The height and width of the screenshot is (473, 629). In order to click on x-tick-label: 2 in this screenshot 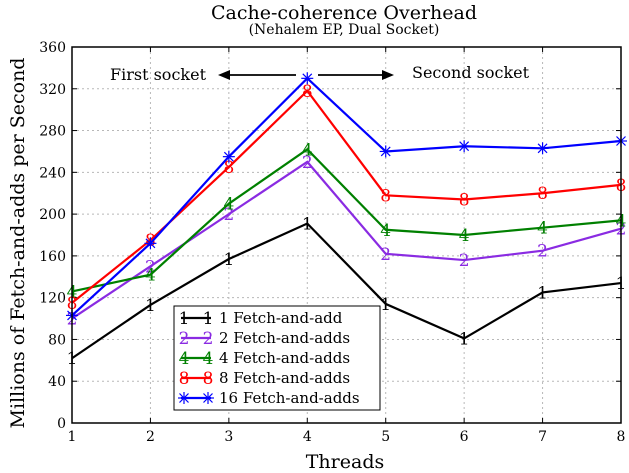, I will do `click(150, 437)`.